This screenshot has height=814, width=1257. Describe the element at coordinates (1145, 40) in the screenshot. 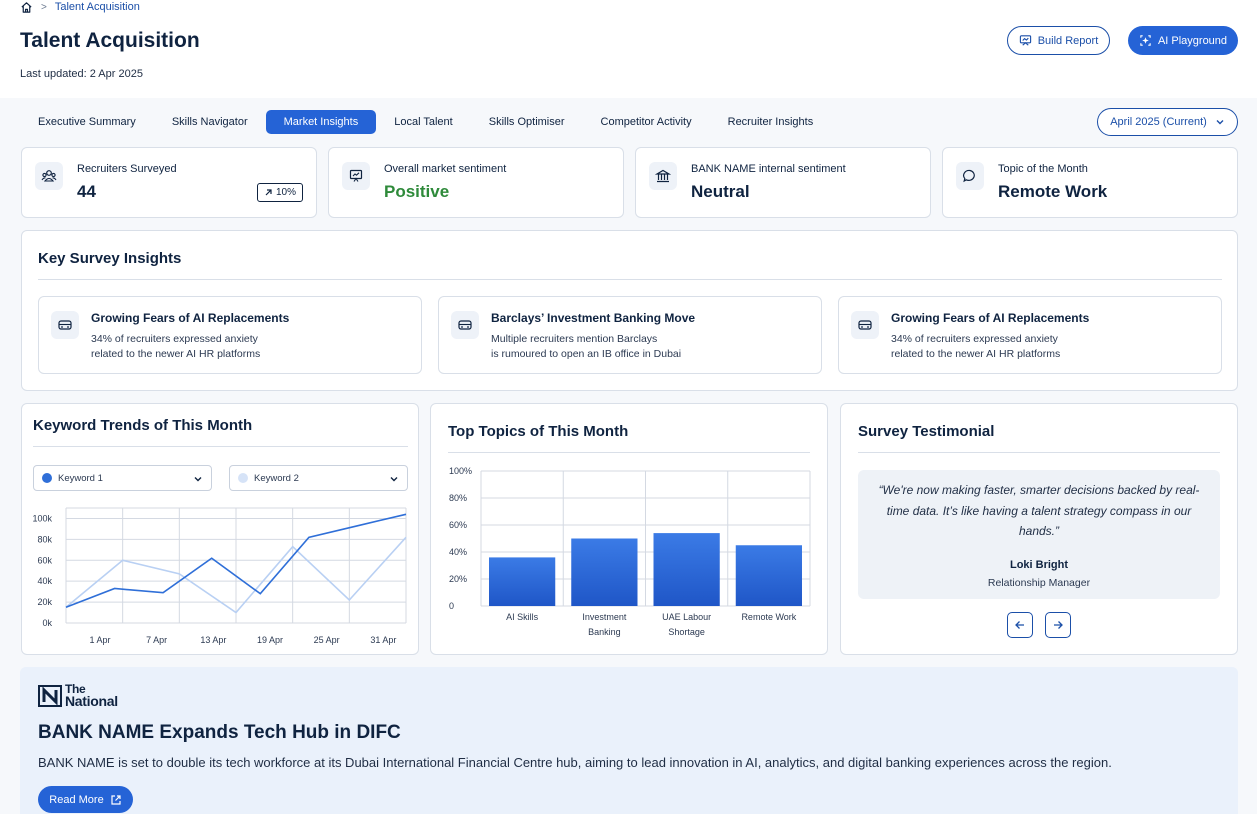

I see `ai-sparkle-icon` at that location.